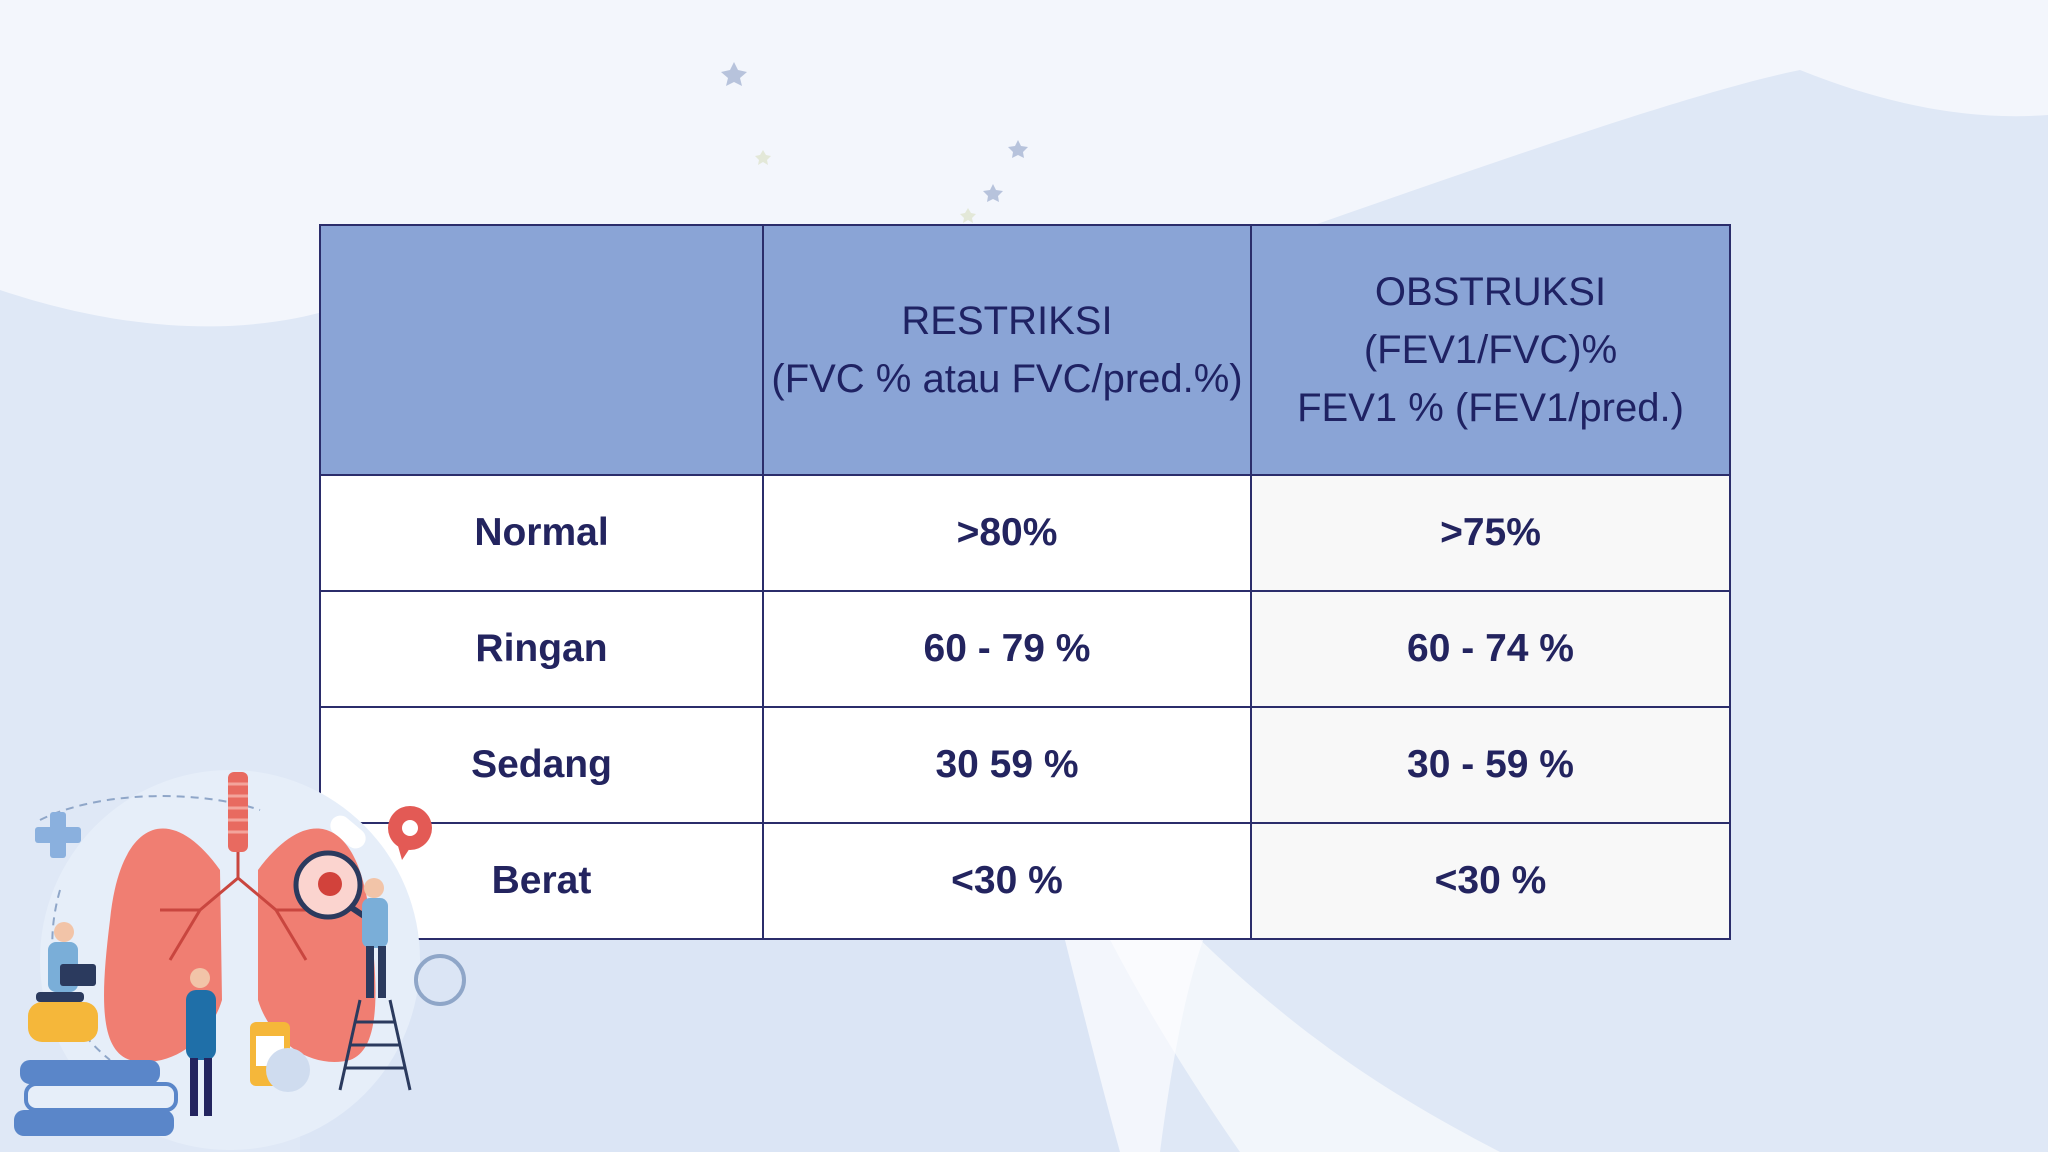 The height and width of the screenshot is (1152, 2048). Describe the element at coordinates (1007, 379) in the screenshot. I see `header-restriksi-line-2: (FVC % atau FVC/pred.%)` at that location.